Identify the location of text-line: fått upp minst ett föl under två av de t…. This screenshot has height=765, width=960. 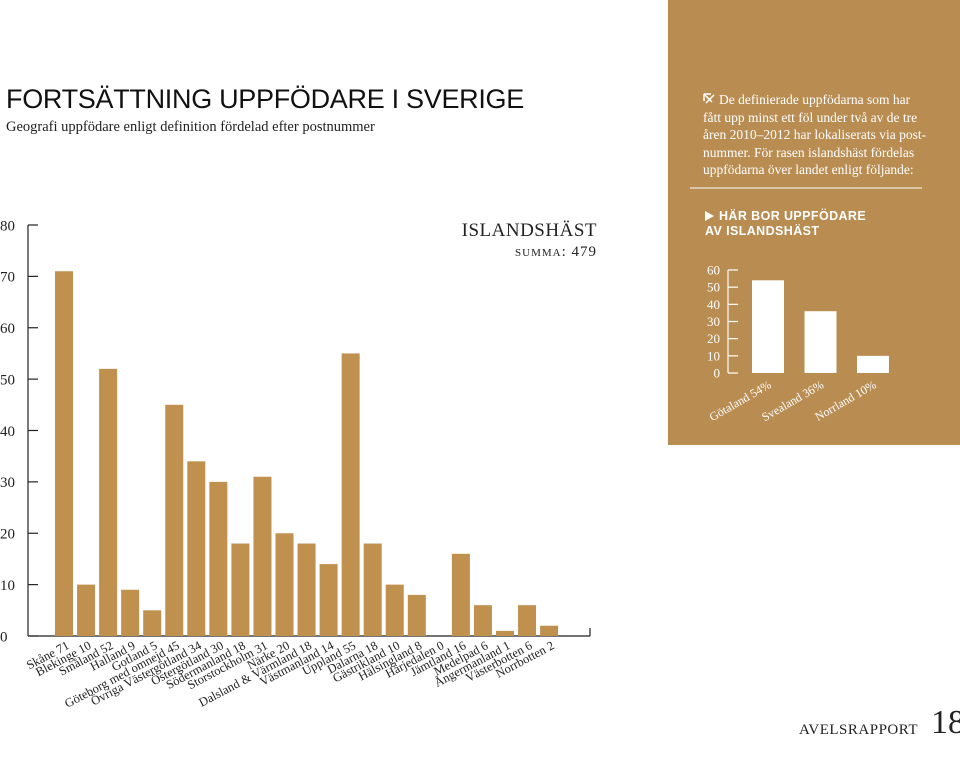
(810, 117).